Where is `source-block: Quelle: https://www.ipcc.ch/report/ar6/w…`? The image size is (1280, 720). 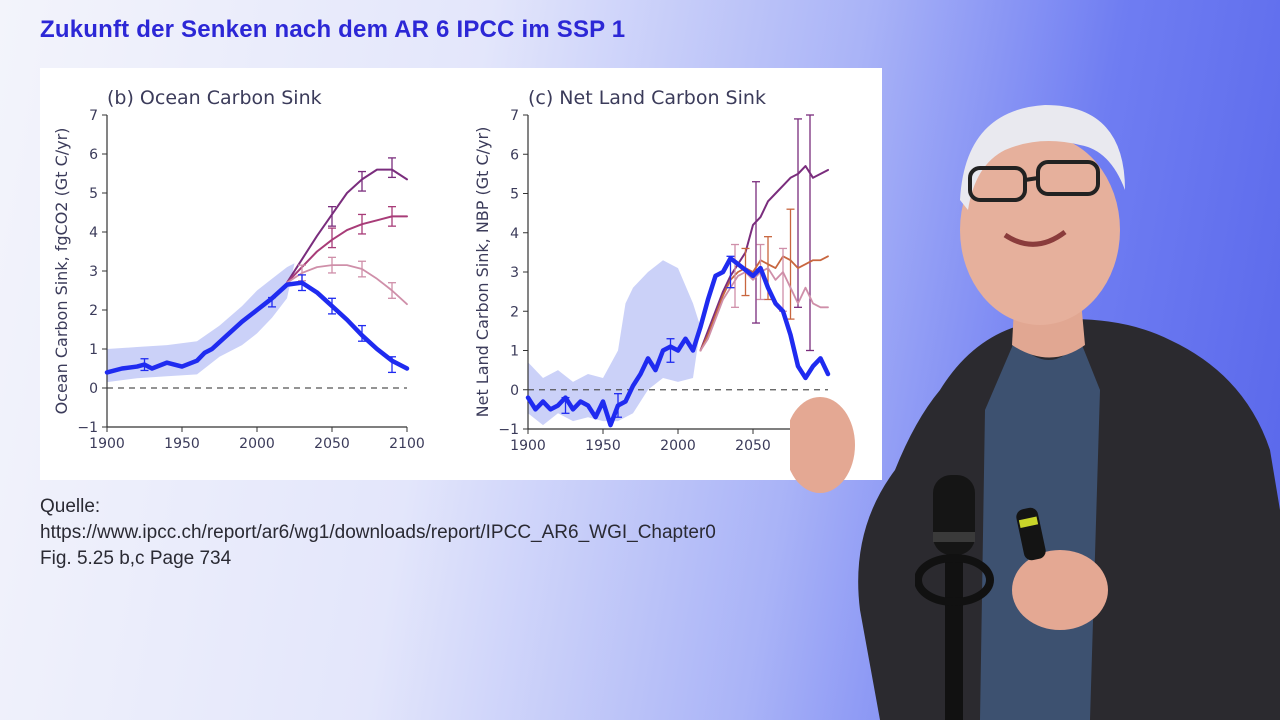 source-block: Quelle: https://www.ipcc.ch/report/ar6/w… is located at coordinates (378, 533).